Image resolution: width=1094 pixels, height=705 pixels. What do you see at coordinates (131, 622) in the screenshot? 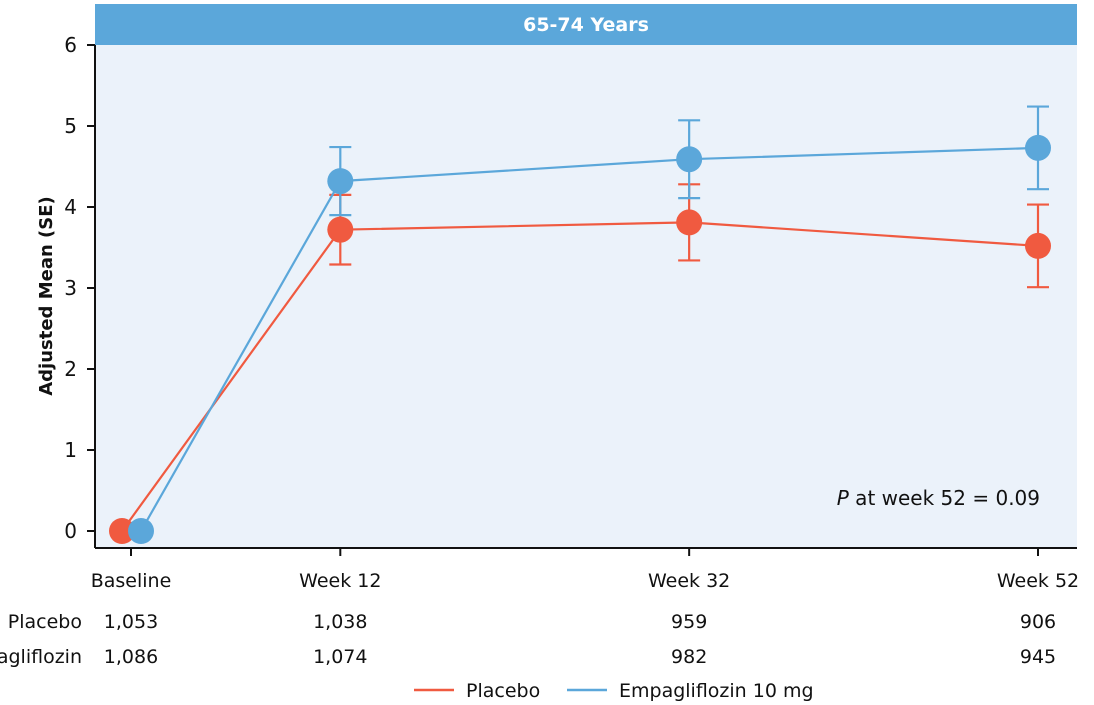
I see `at-risk-value: 1,053` at bounding box center [131, 622].